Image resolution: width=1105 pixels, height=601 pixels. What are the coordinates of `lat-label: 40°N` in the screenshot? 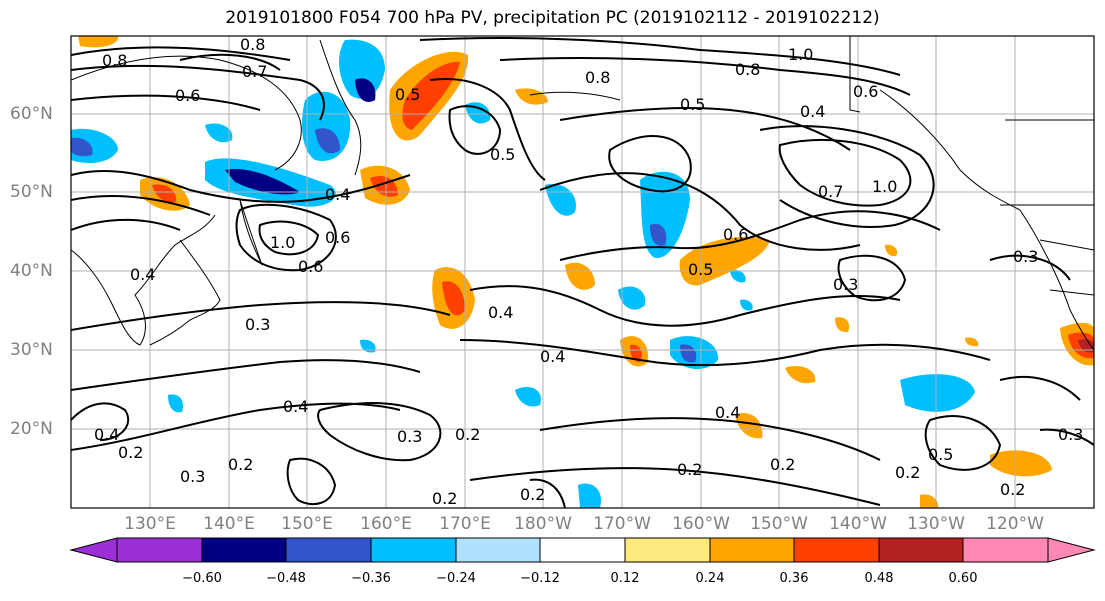 It's located at (31, 271).